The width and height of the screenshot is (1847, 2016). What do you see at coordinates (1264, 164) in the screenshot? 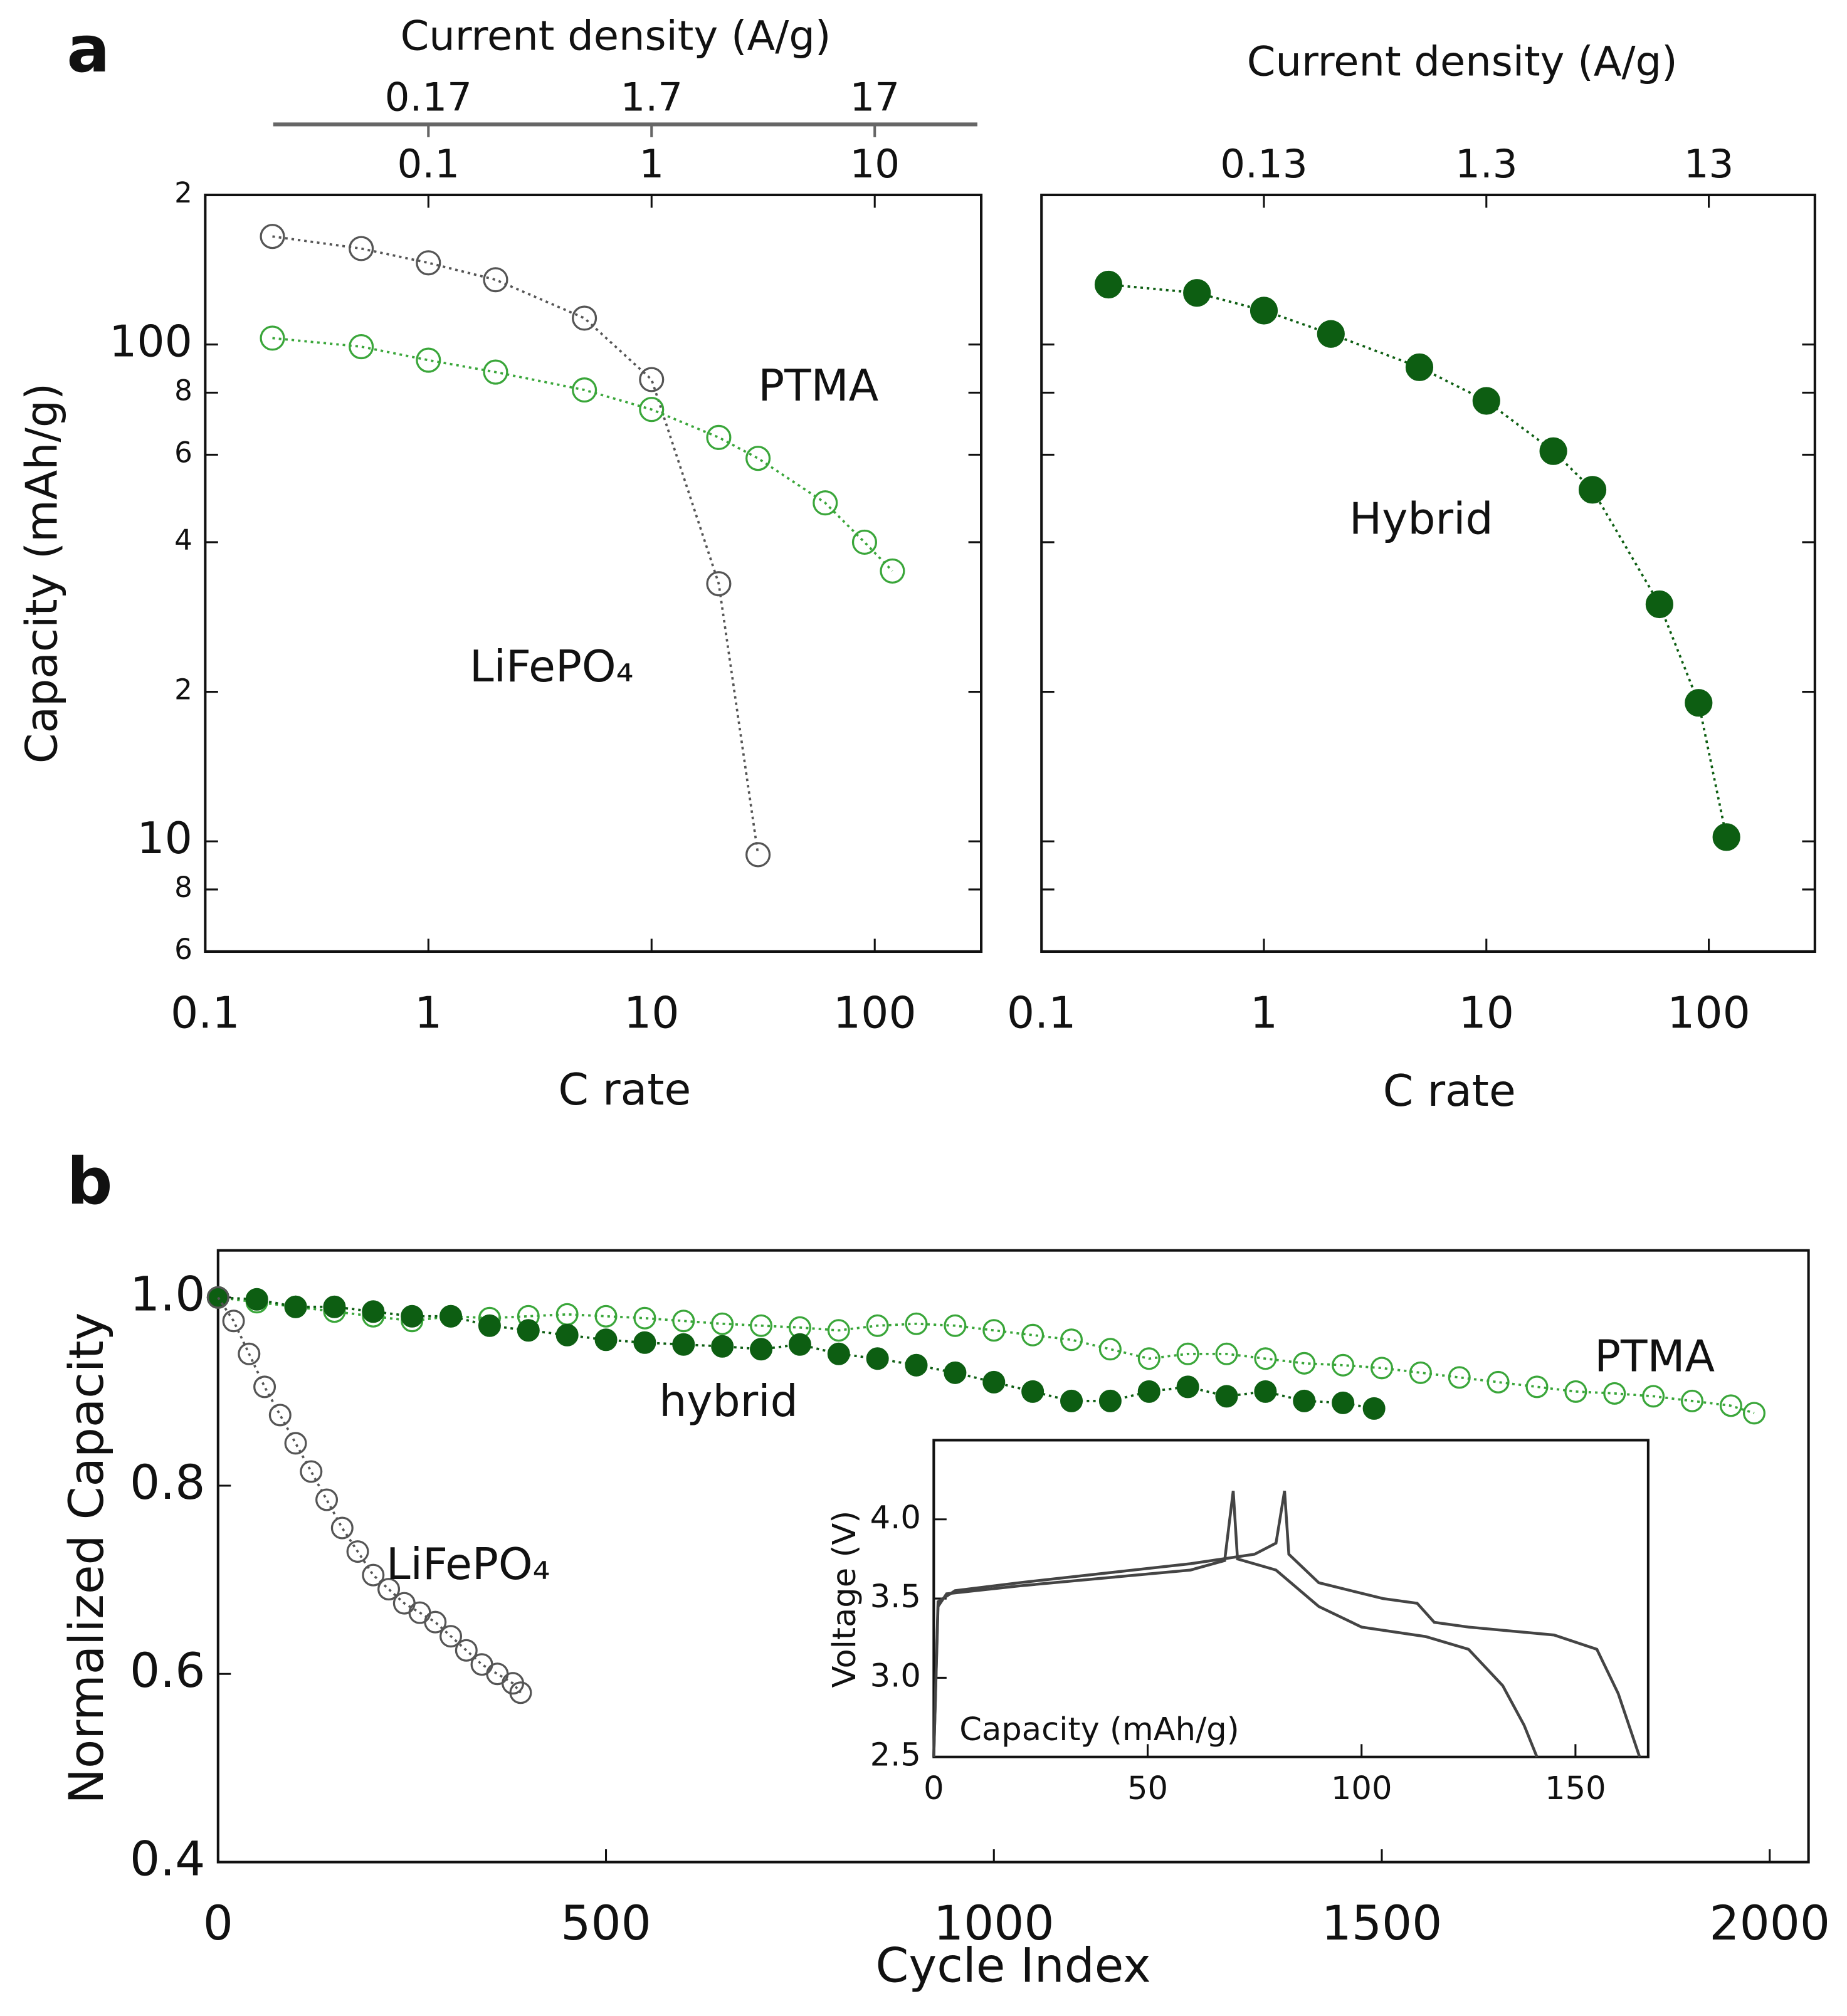
I see `top-tick-label: 0.13` at bounding box center [1264, 164].